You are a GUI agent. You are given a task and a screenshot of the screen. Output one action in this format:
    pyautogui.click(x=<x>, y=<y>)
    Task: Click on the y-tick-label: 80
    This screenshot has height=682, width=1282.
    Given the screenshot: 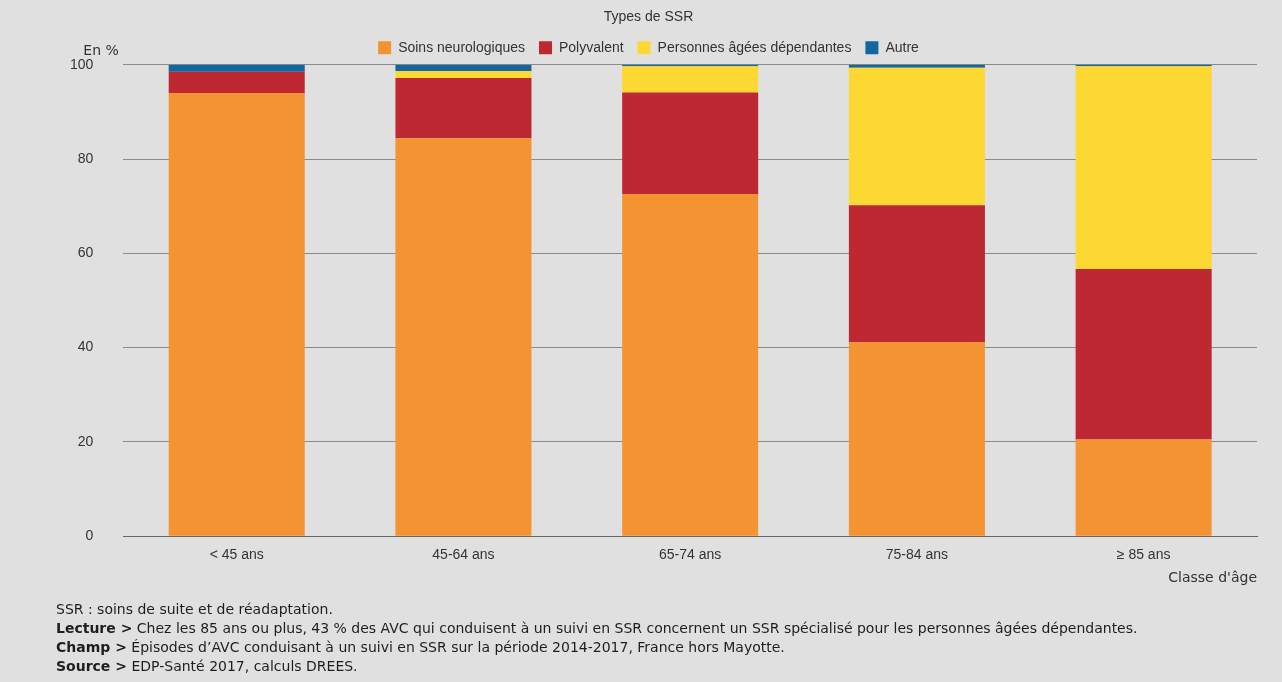 What is the action you would take?
    pyautogui.click(x=85, y=157)
    